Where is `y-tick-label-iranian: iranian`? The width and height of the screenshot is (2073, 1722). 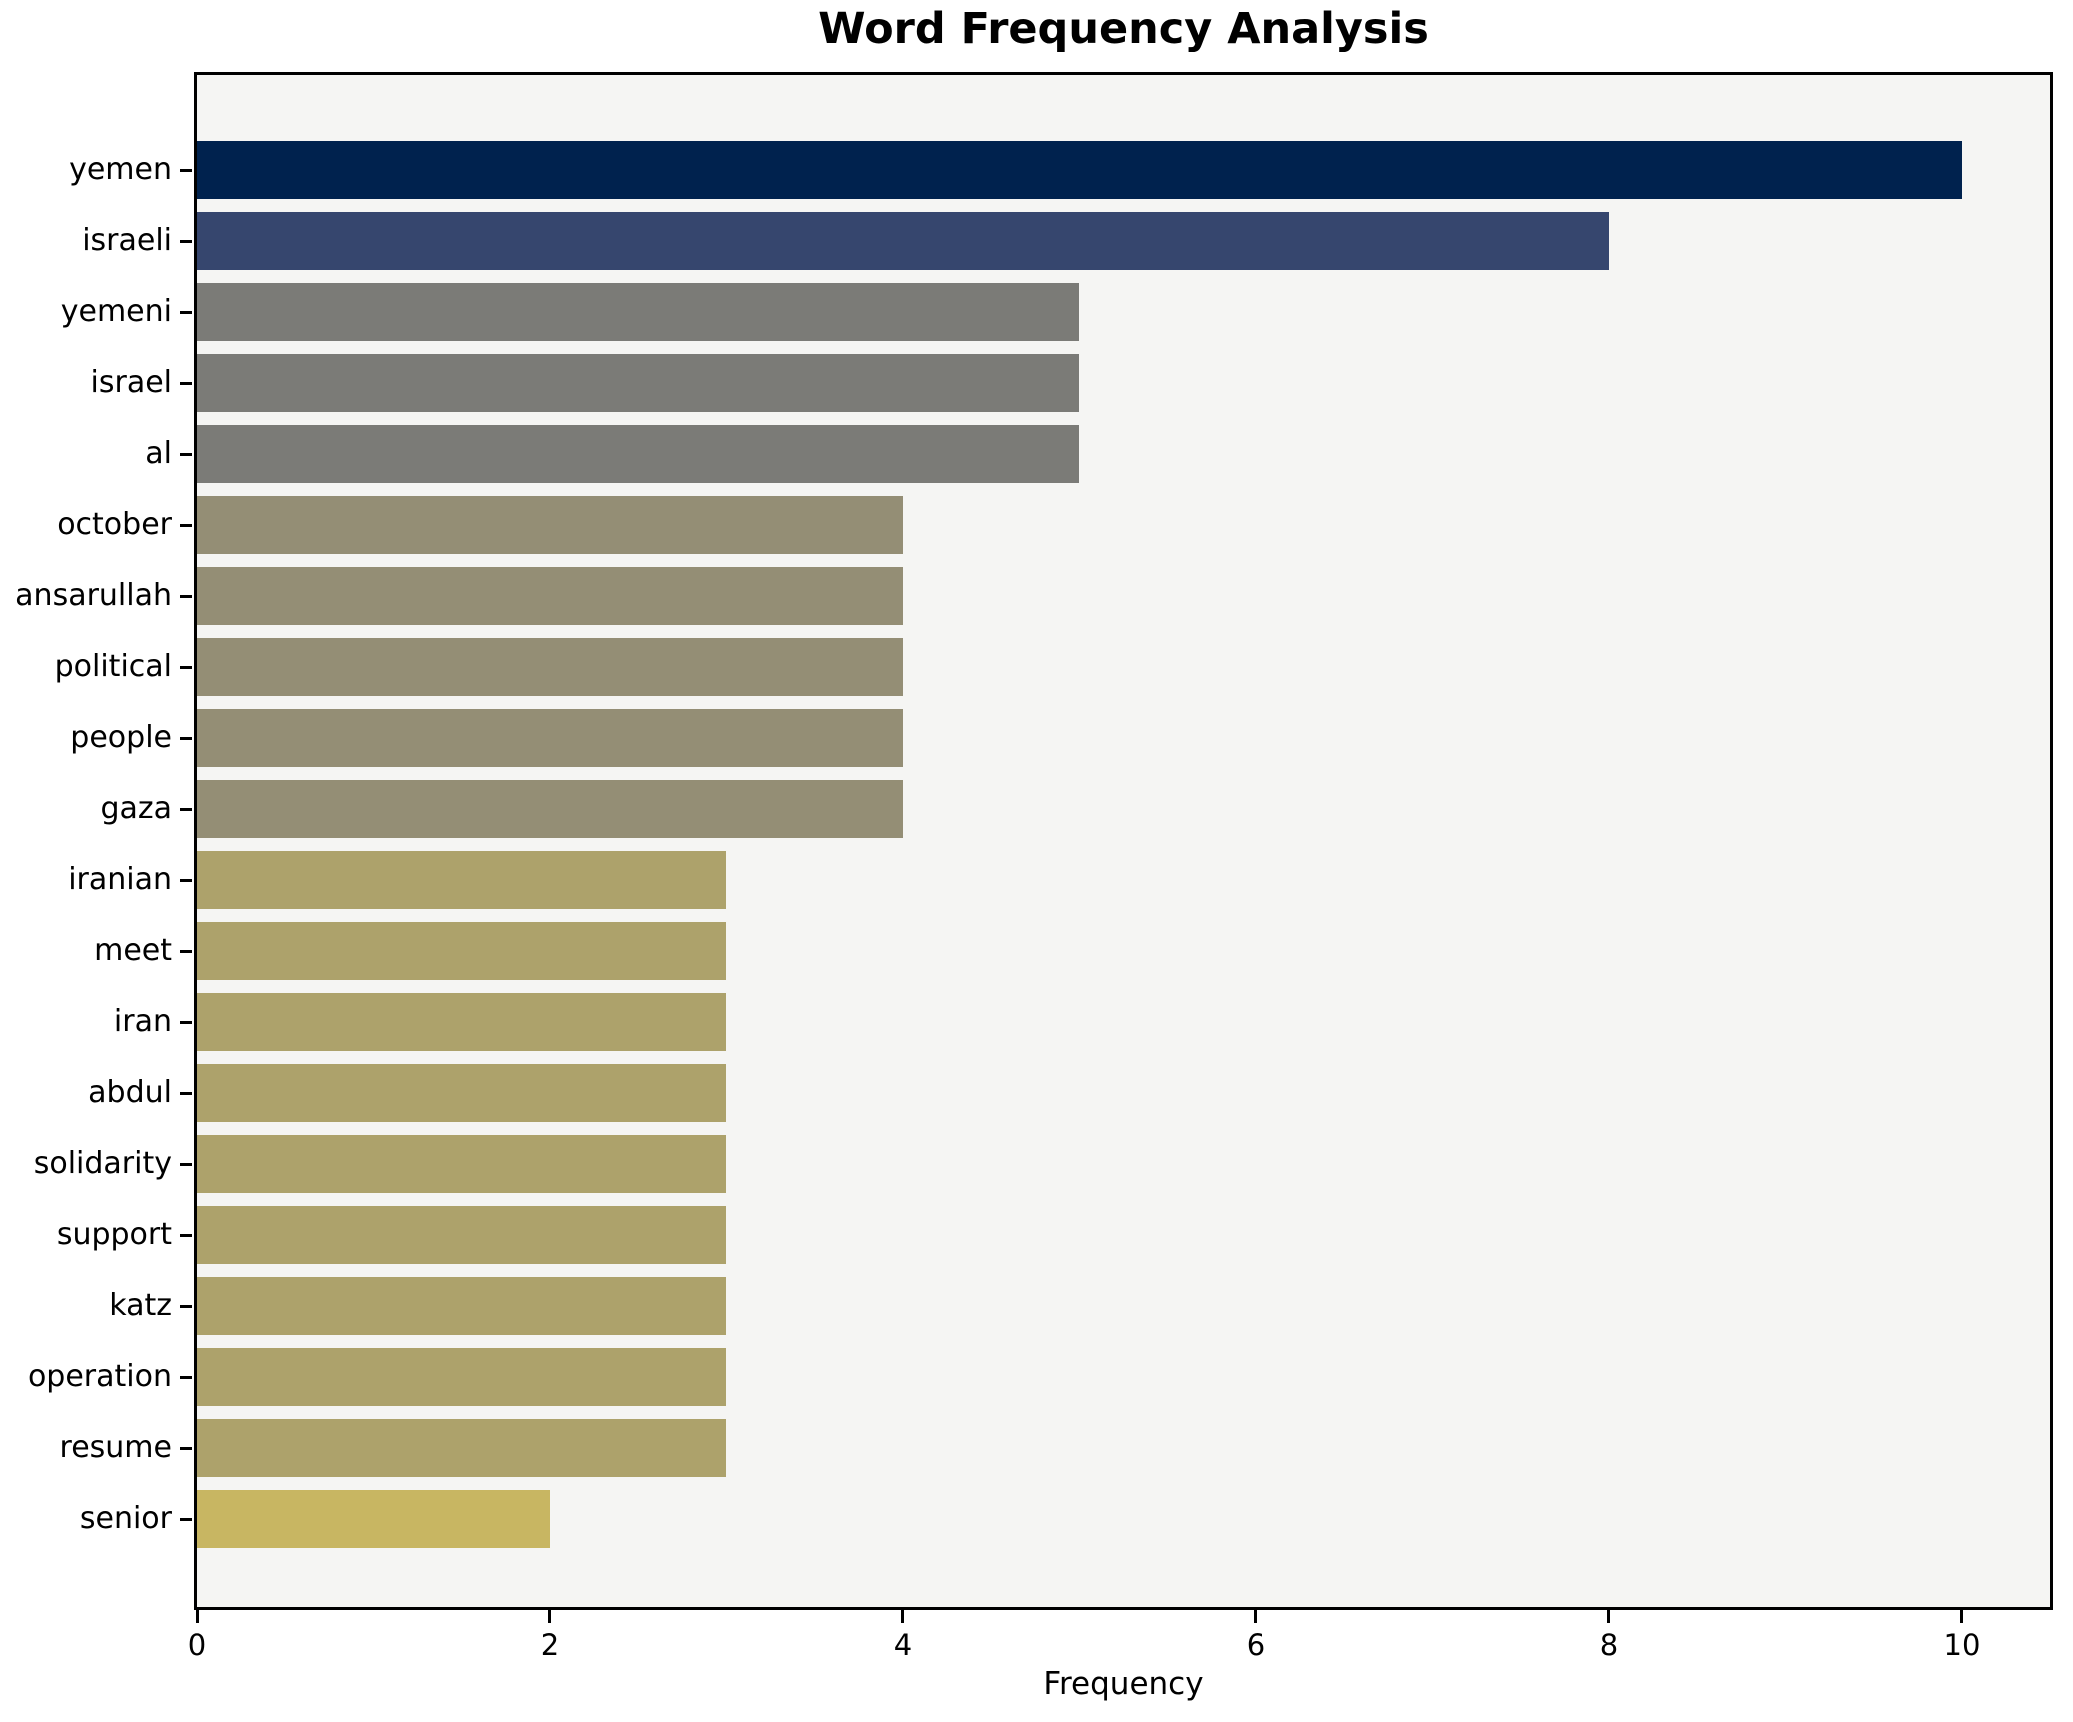 y-tick-label-iranian: iranian is located at coordinates (120, 879).